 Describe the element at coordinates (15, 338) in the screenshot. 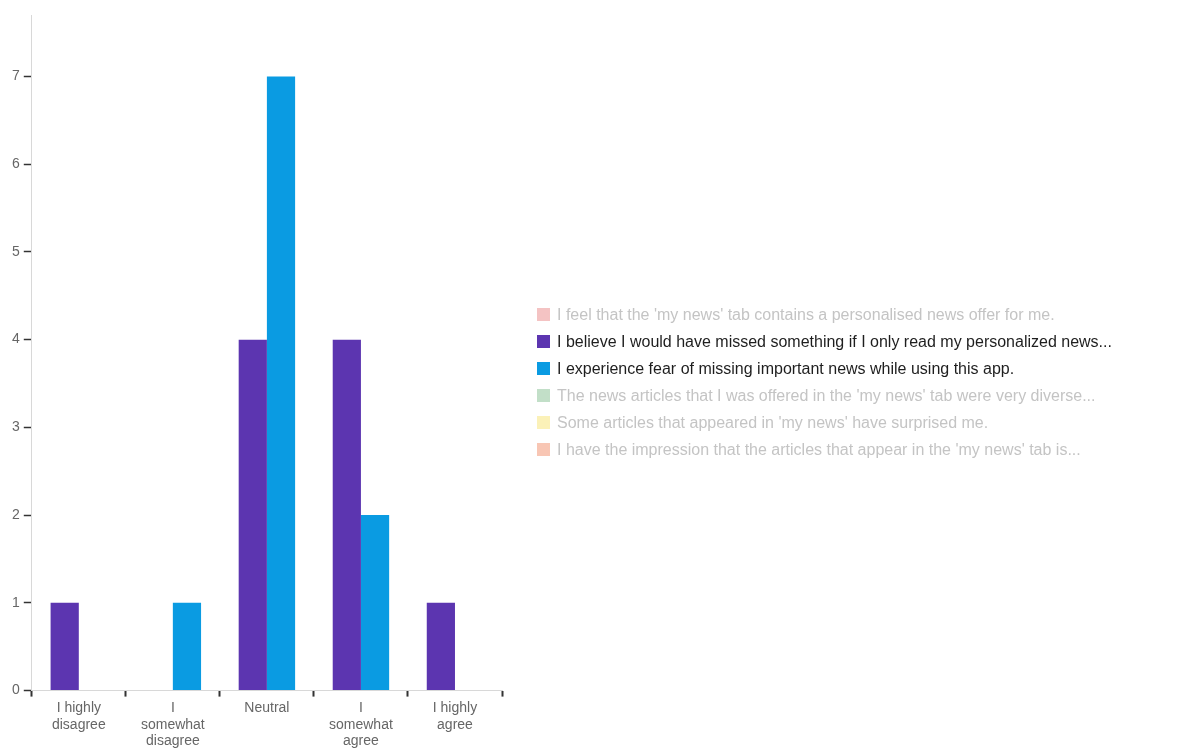

I see `y-tick-label: 4` at that location.